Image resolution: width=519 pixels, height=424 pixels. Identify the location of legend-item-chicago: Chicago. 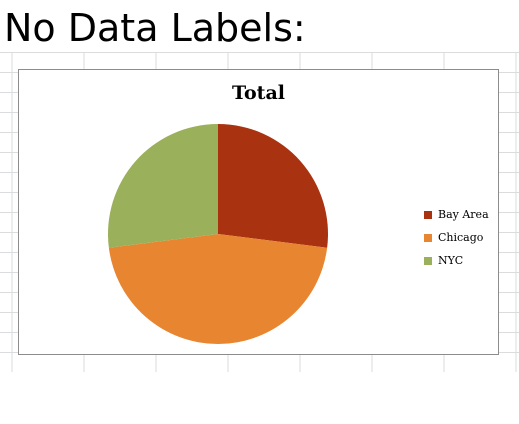
(456, 237).